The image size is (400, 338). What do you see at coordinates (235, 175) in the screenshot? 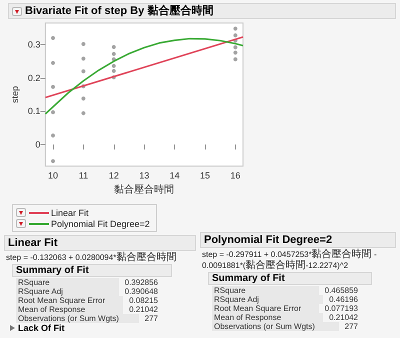
I see `x-tick-label: 16` at bounding box center [235, 175].